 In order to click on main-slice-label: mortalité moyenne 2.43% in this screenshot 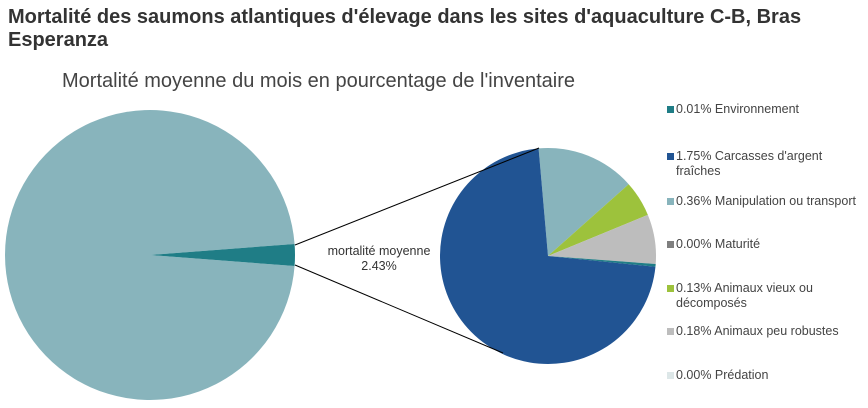, I will do `click(379, 259)`.